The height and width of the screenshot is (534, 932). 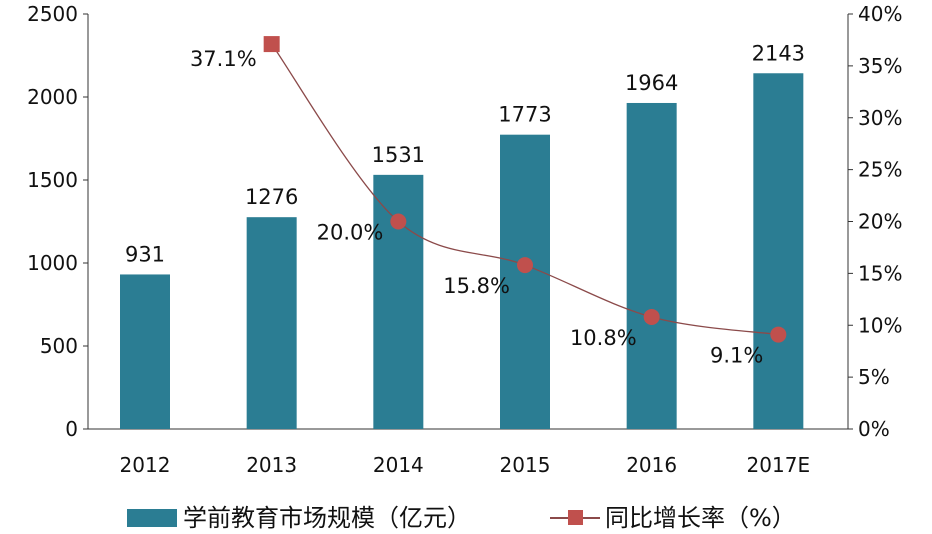 What do you see at coordinates (476, 286) in the screenshot?
I see `line-value-label: 15.8%` at bounding box center [476, 286].